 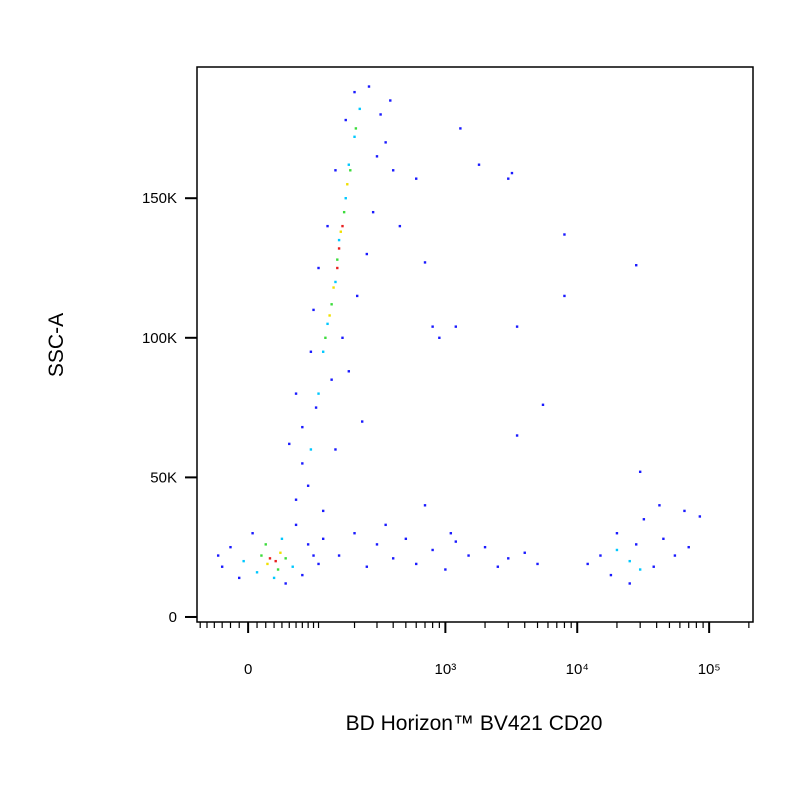 I want to click on x-tick-label: 10⁵, so click(x=709, y=669).